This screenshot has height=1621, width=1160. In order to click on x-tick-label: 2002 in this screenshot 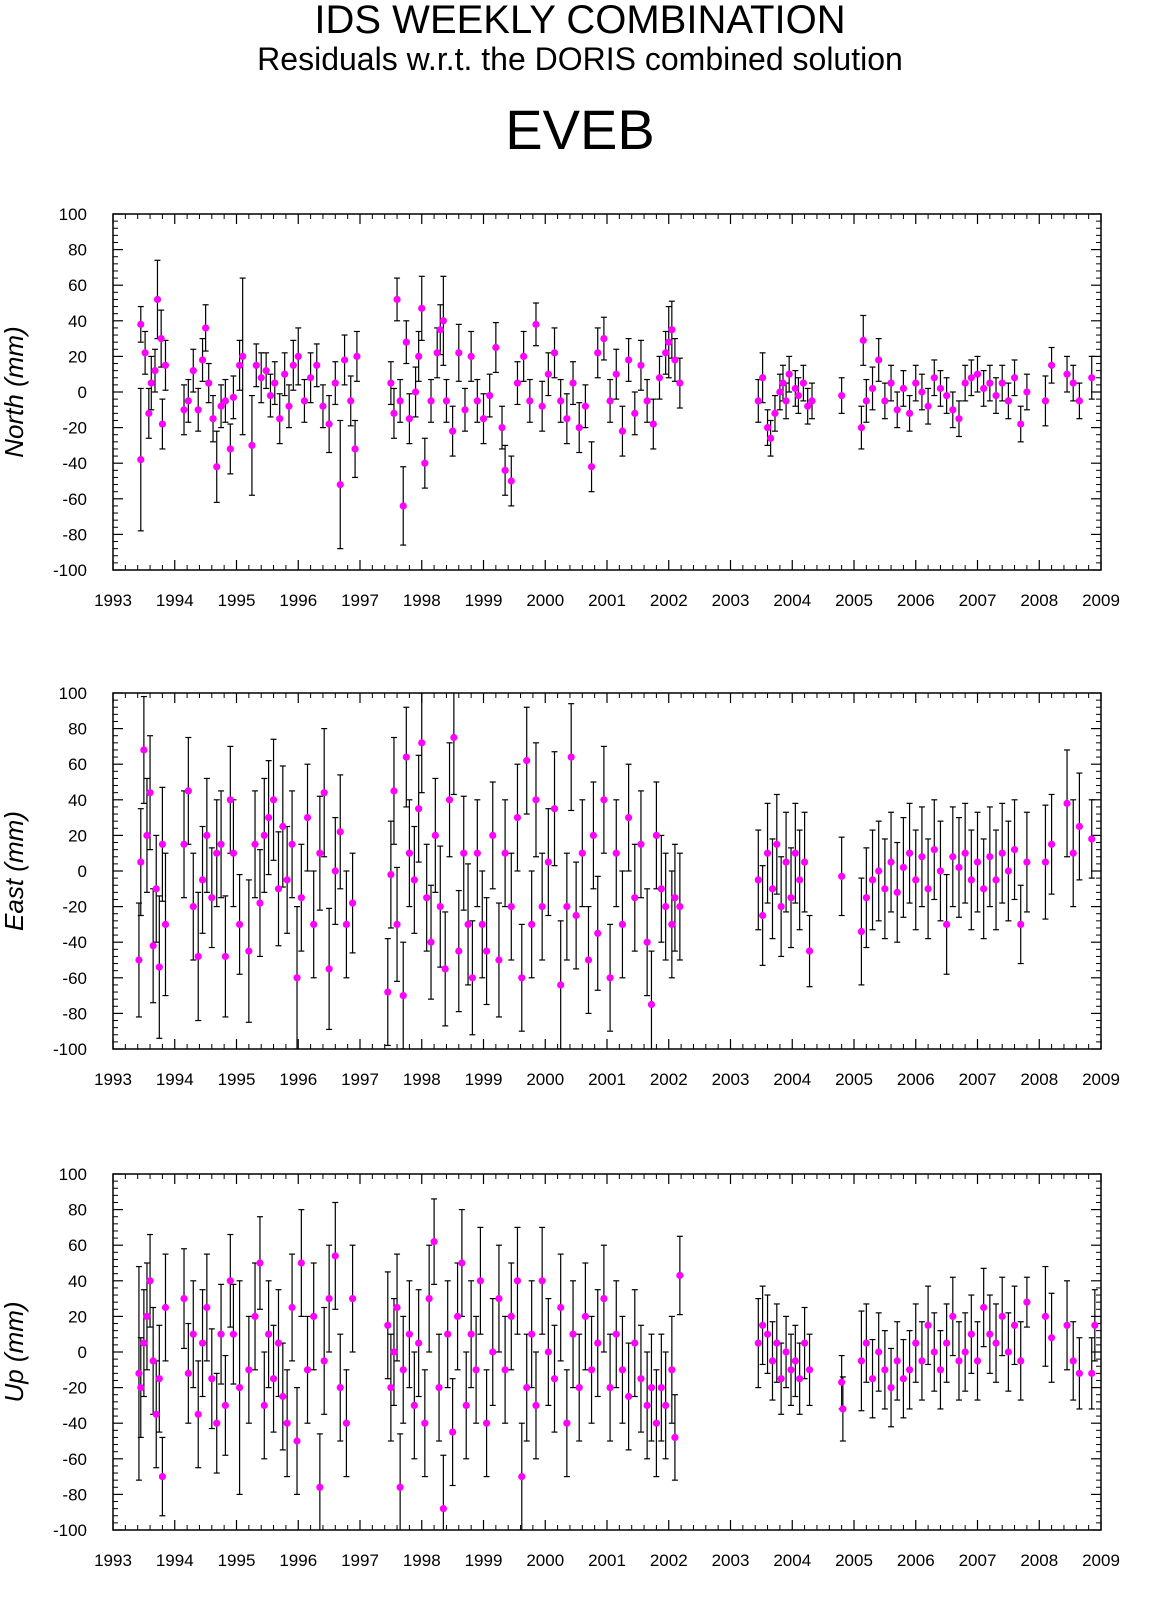, I will do `click(669, 600)`.